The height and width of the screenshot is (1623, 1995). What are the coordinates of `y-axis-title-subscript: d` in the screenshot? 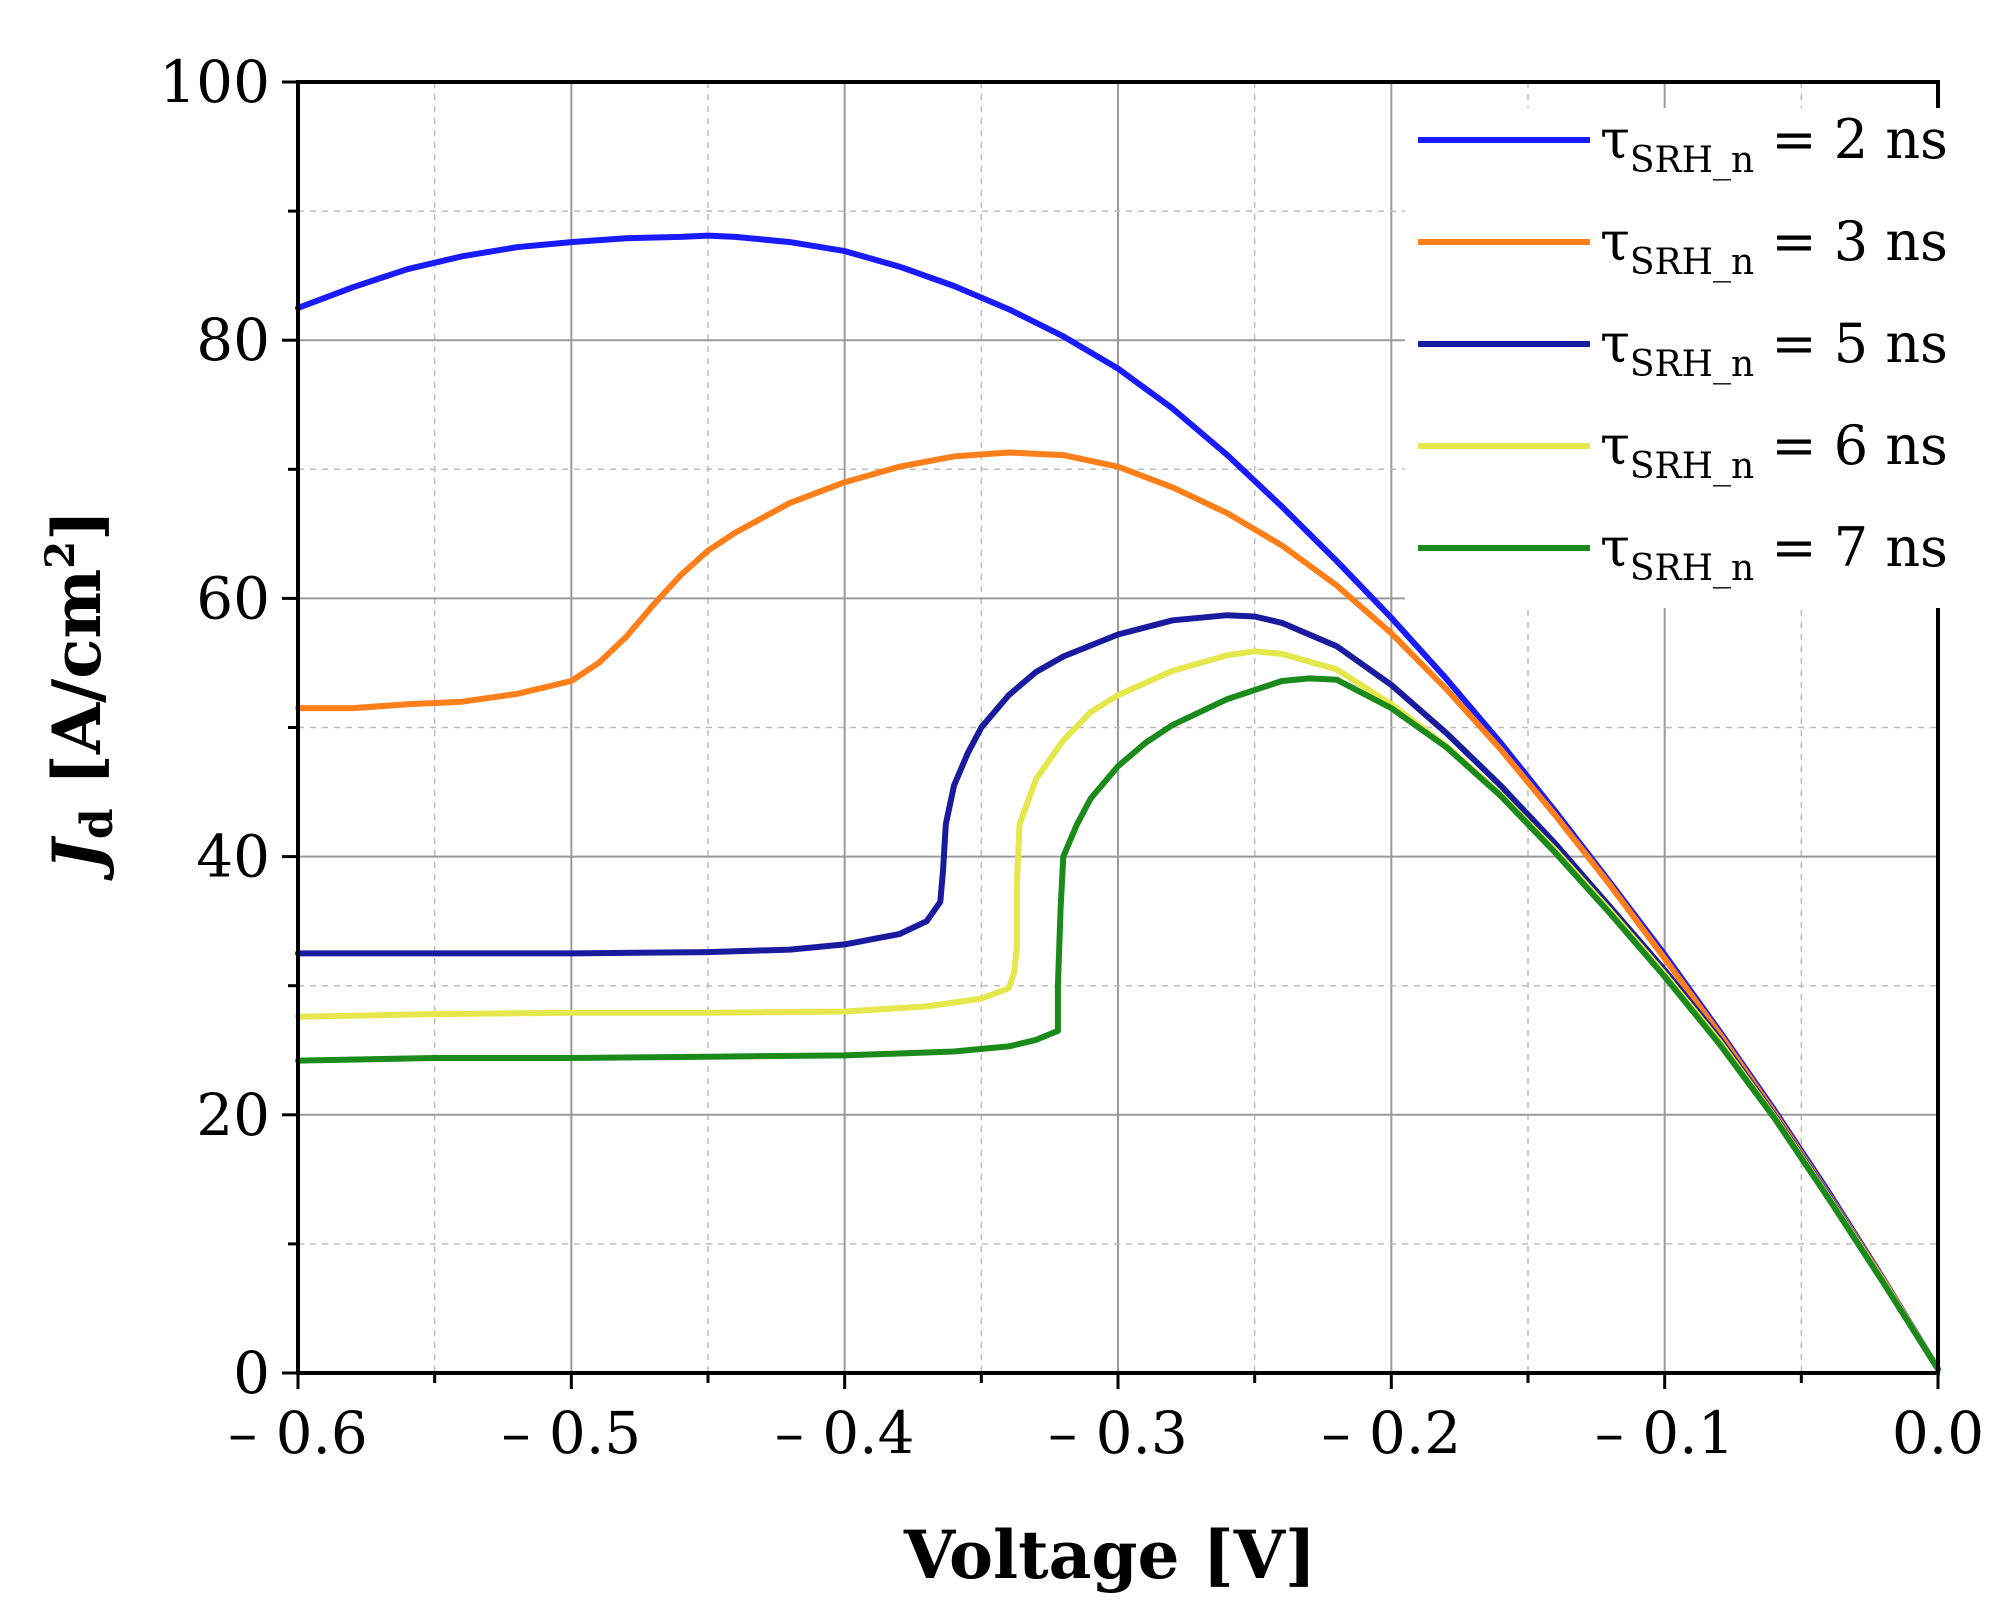 It's located at (97, 823).